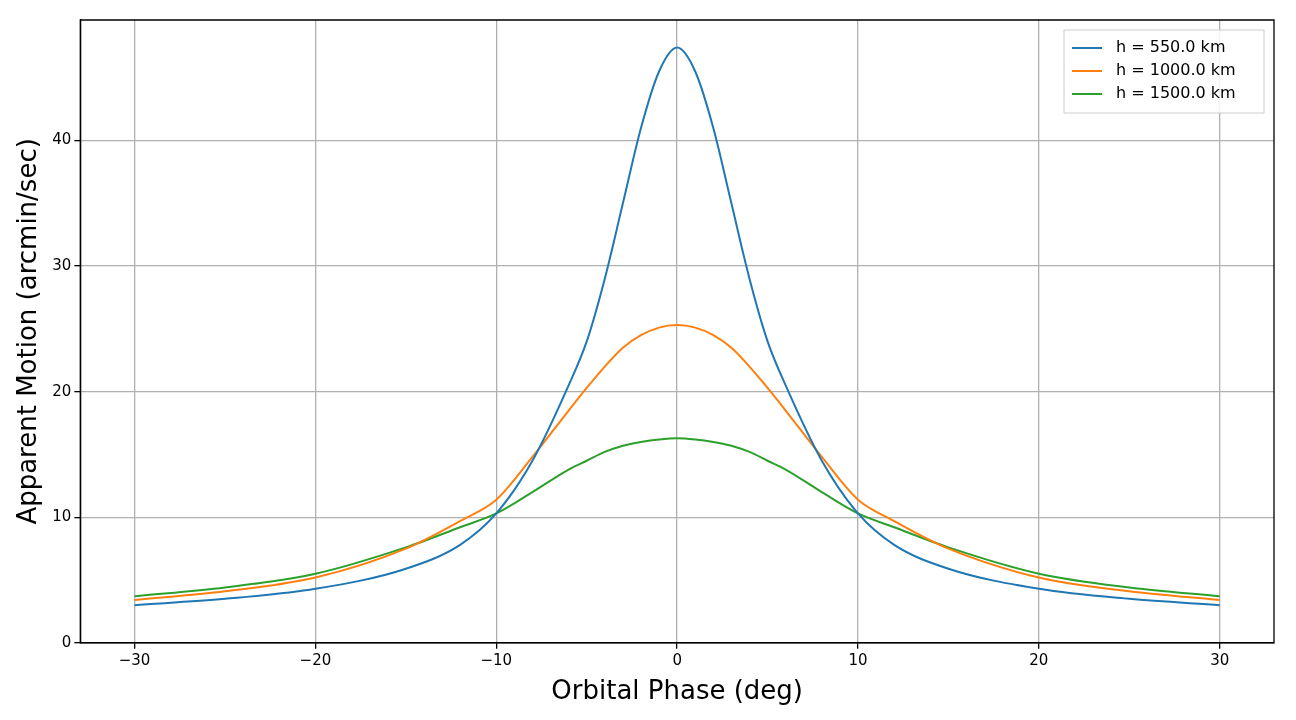 Image resolution: width=1296 pixels, height=720 pixels. What do you see at coordinates (1039, 659) in the screenshot?
I see `x-tick-label: 20` at bounding box center [1039, 659].